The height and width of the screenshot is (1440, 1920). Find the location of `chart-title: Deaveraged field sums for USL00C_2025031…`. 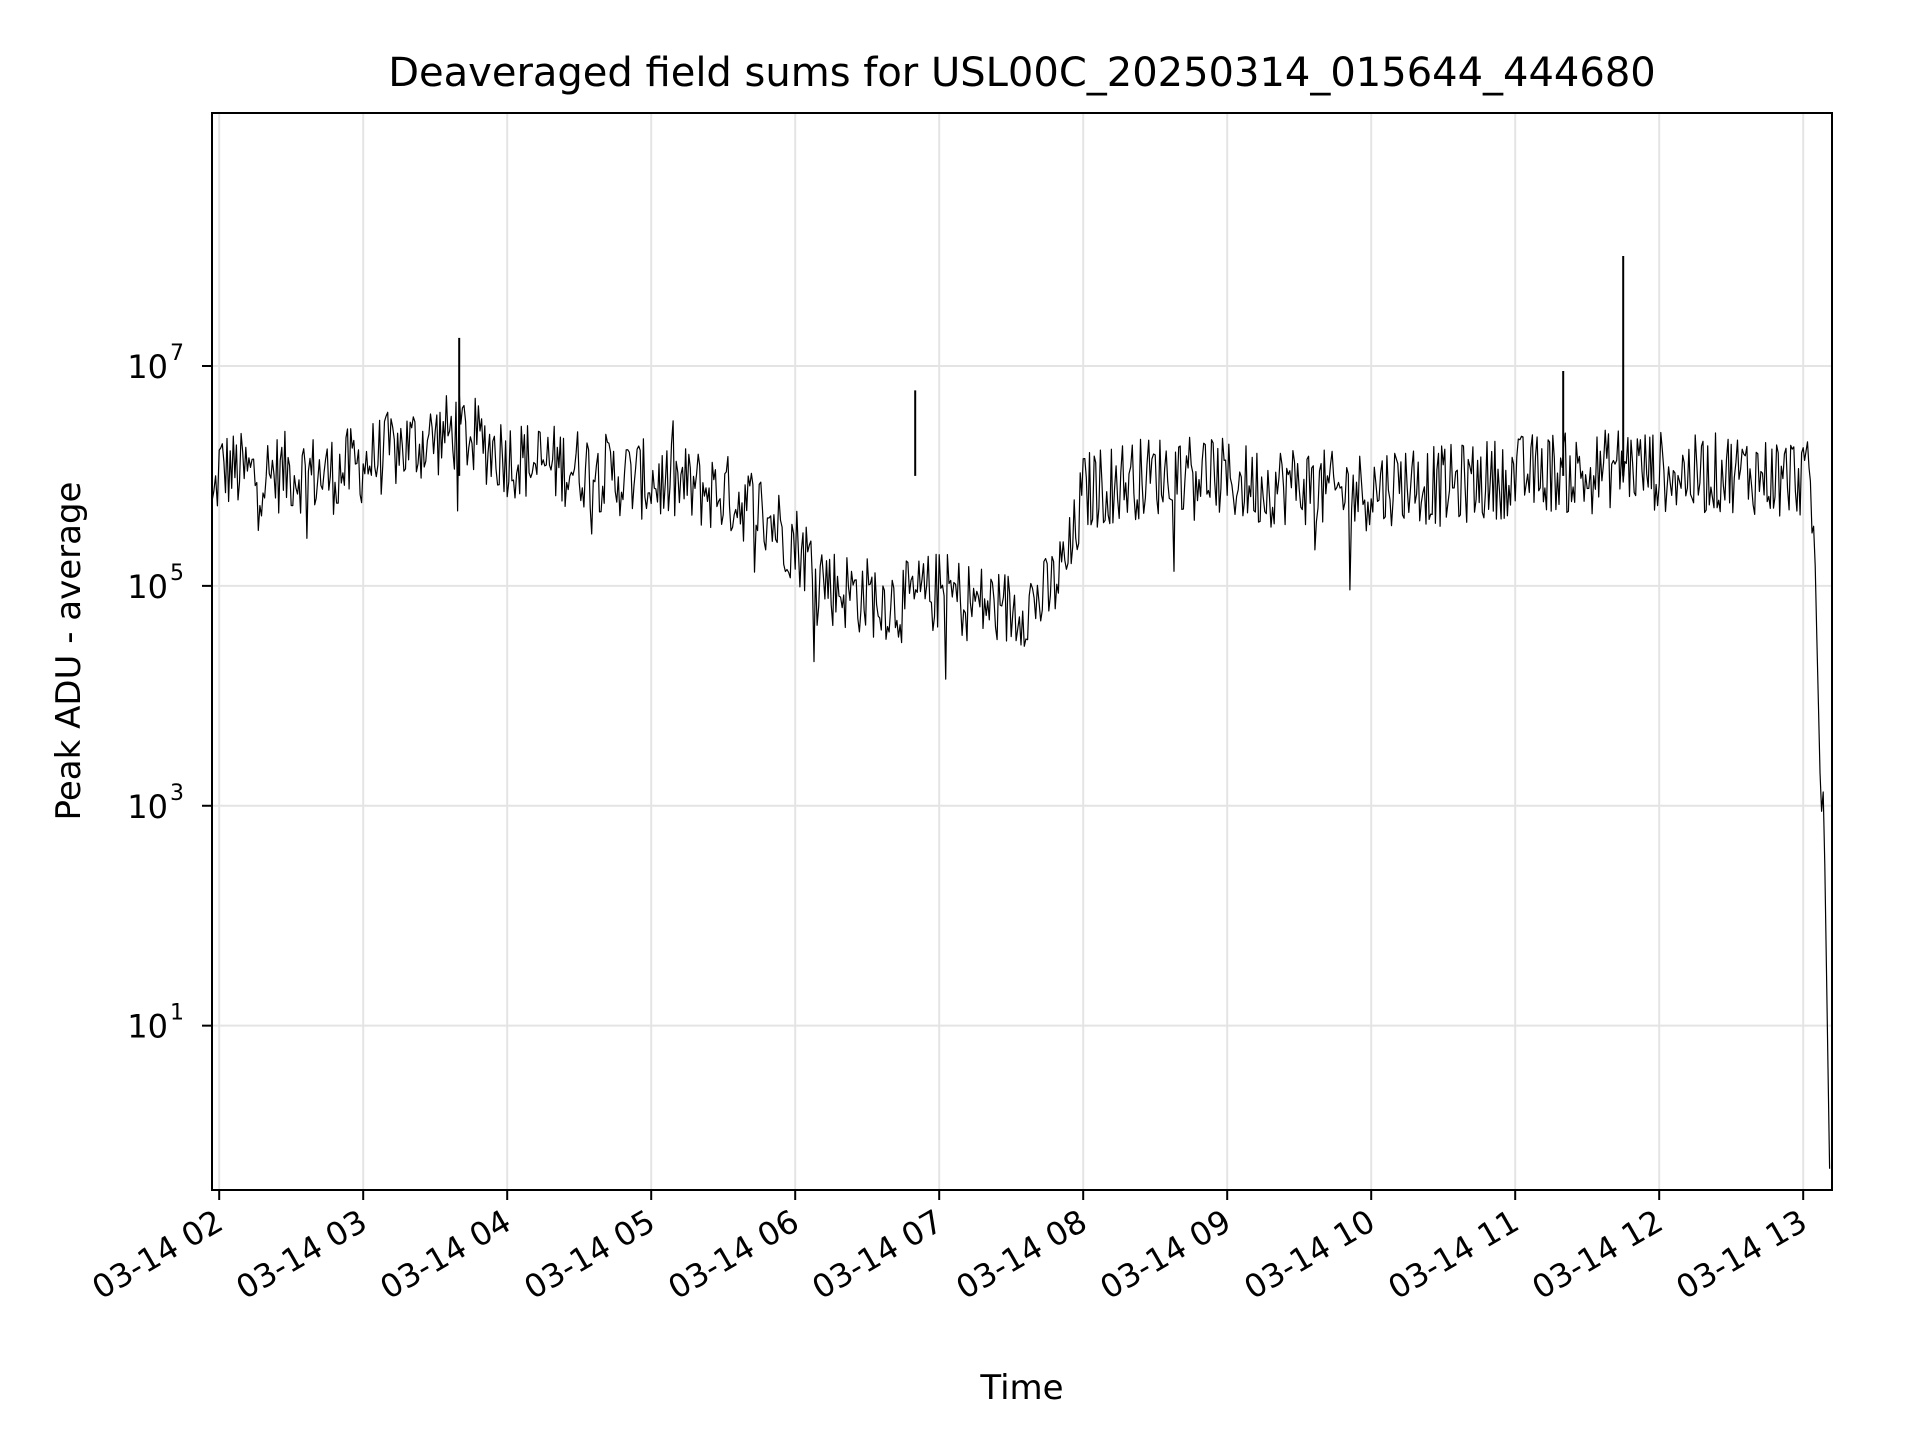

chart-title: Deaveraged field sums for USL00C_2025031… is located at coordinates (1021, 73).